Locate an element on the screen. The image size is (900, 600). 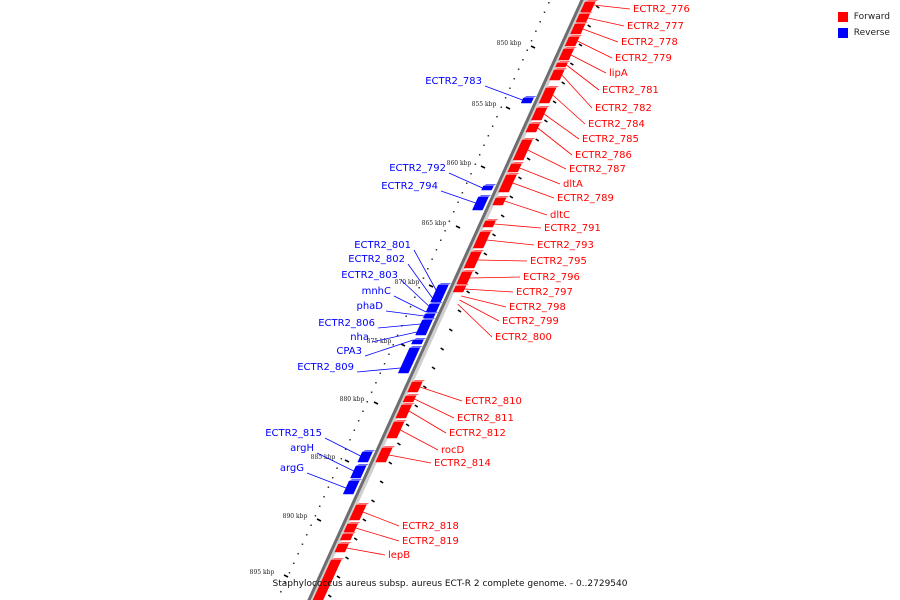
reverse-gene-label: ECTR2_792 is located at coordinates (417, 168).